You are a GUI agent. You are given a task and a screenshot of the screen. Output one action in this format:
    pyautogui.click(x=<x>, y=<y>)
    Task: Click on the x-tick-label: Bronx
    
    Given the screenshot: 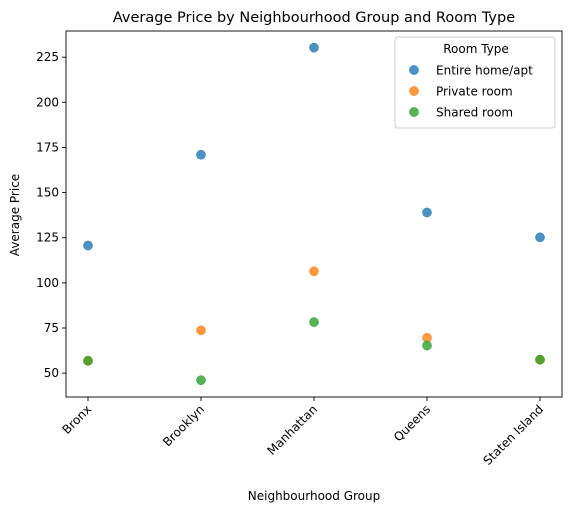 What is the action you would take?
    pyautogui.click(x=77, y=419)
    